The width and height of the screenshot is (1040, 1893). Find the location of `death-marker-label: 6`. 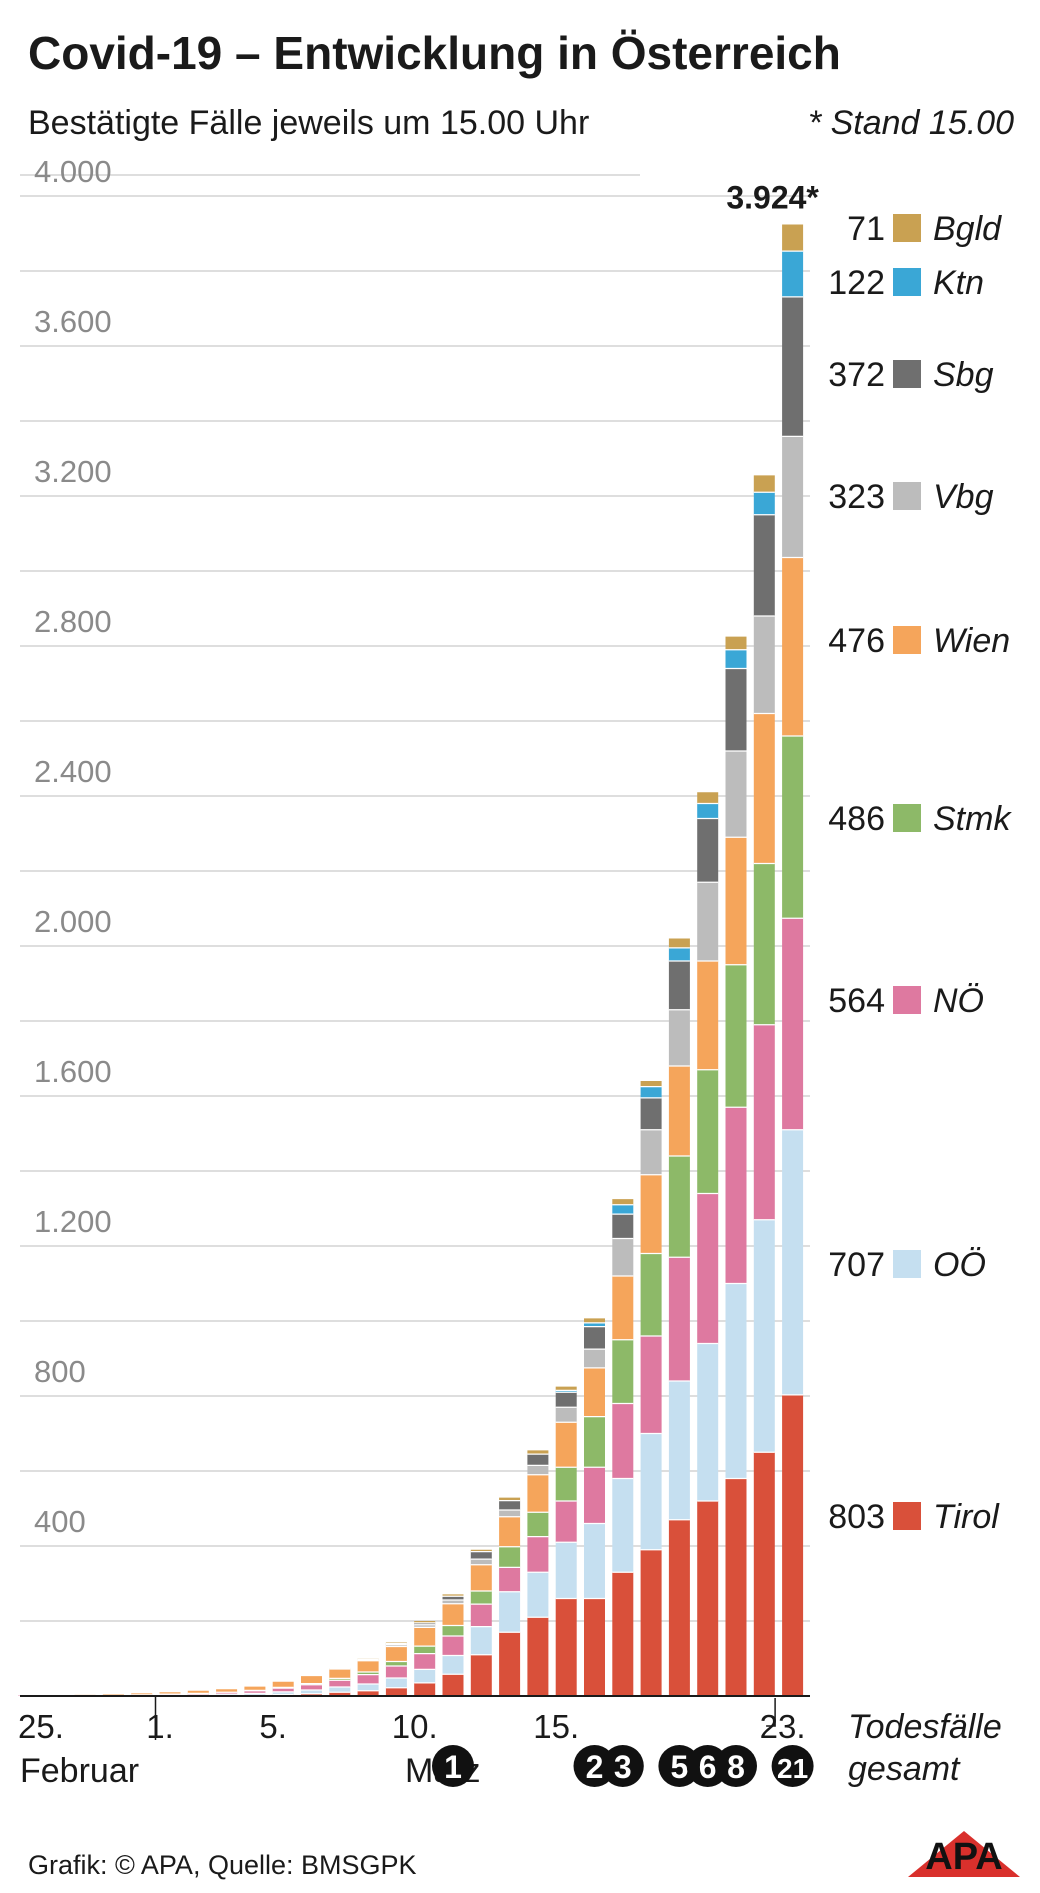

death-marker-label: 6 is located at coordinates (708, 1767).